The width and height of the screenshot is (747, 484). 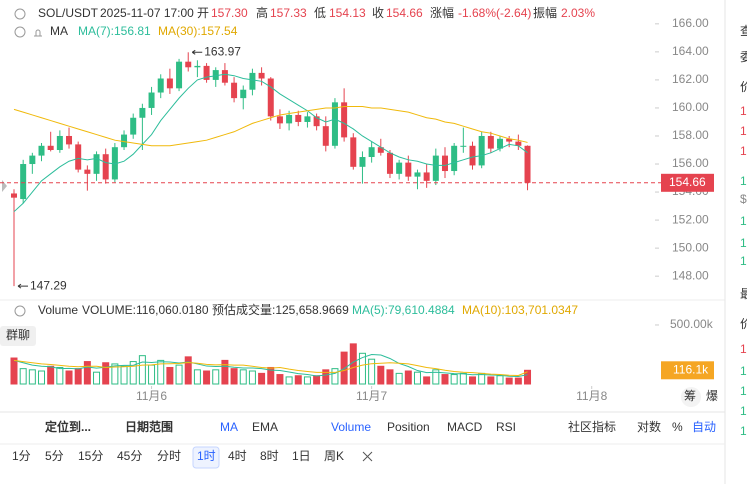 What do you see at coordinates (270, 368) in the screenshot?
I see `ma-line` at bounding box center [270, 368].